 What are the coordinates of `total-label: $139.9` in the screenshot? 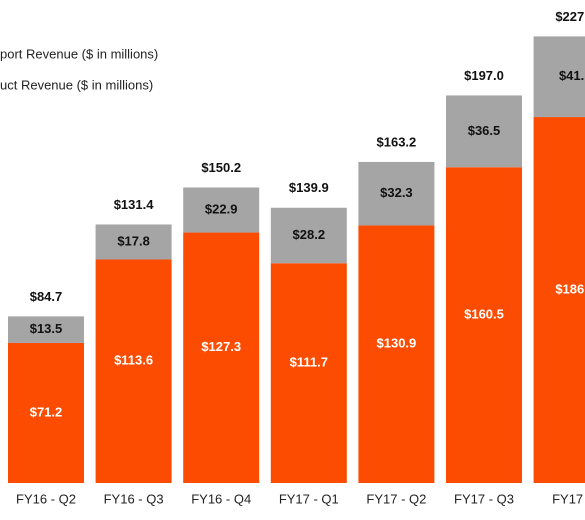 It's located at (309, 187).